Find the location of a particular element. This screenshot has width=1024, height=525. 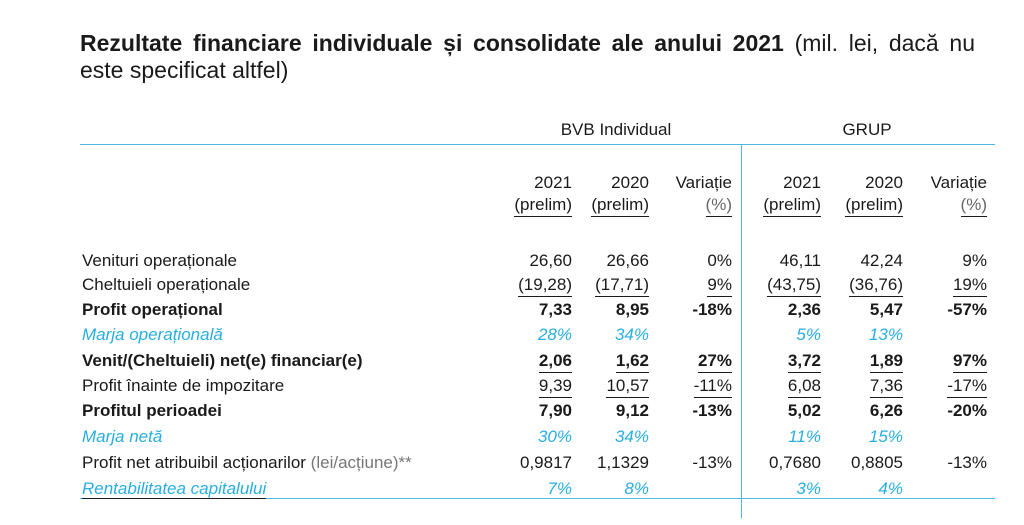

row-label-text: Cheltuieli operaționale is located at coordinates (166, 284).